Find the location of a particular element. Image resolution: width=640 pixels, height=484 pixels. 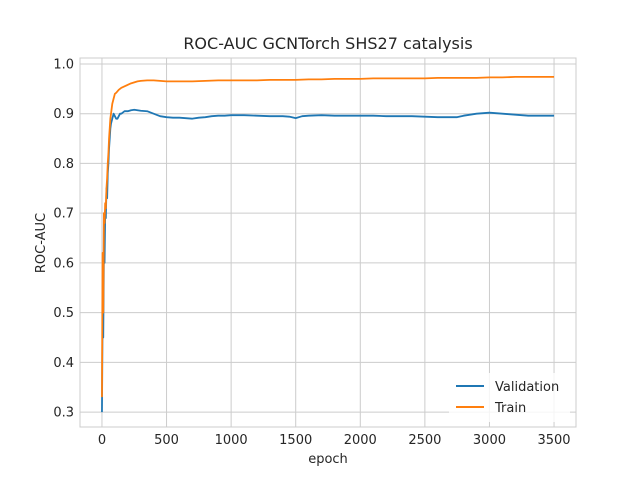

y-tick-label: 0.6 is located at coordinates (63, 263).